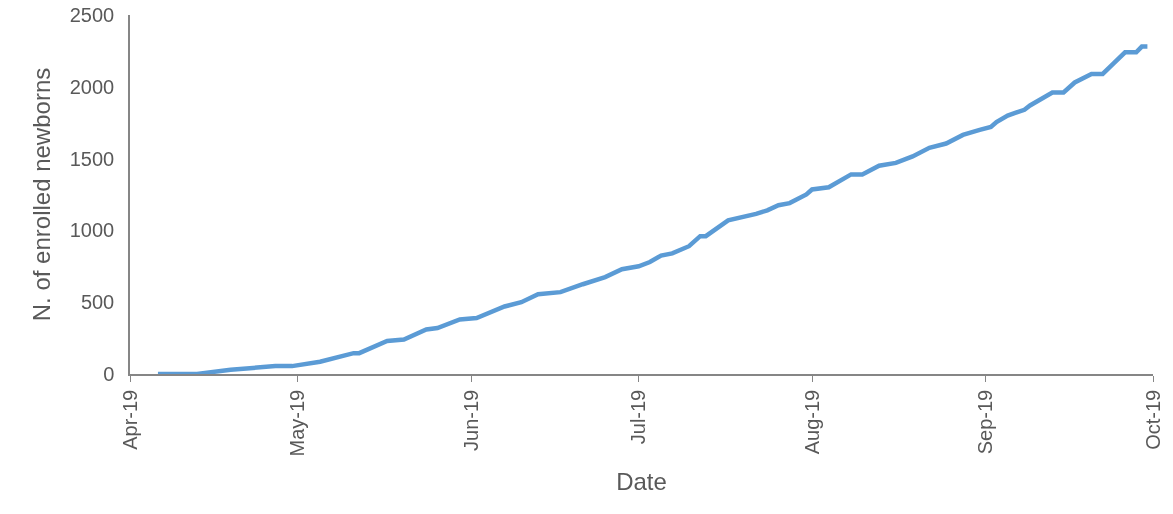  I want to click on x-tick-label: Sep-19, so click(984, 422).